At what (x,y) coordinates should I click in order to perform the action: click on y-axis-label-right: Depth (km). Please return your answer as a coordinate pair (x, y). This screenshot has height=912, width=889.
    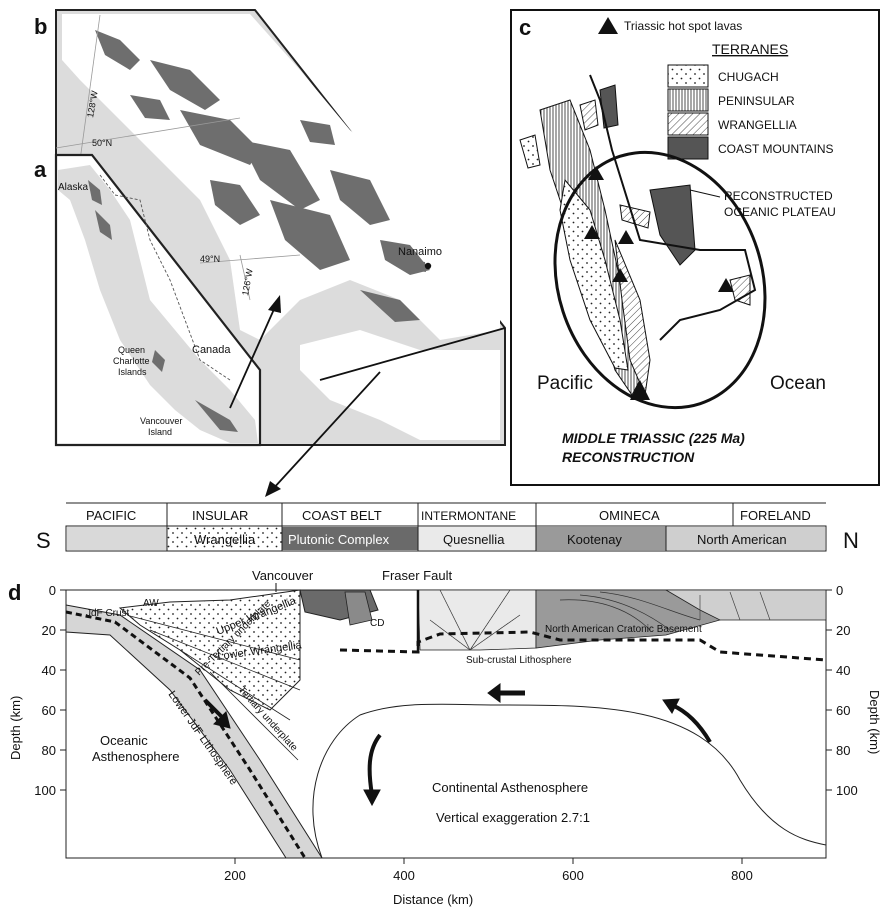
    Looking at the image, I should click on (874, 722).